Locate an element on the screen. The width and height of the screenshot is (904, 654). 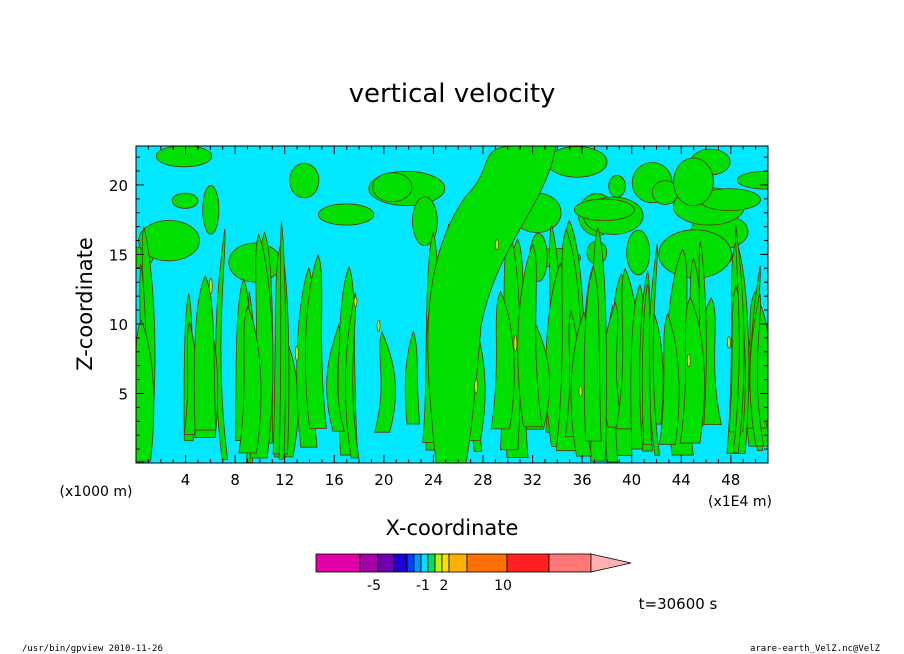
x-tick-label: 4 is located at coordinates (186, 480).